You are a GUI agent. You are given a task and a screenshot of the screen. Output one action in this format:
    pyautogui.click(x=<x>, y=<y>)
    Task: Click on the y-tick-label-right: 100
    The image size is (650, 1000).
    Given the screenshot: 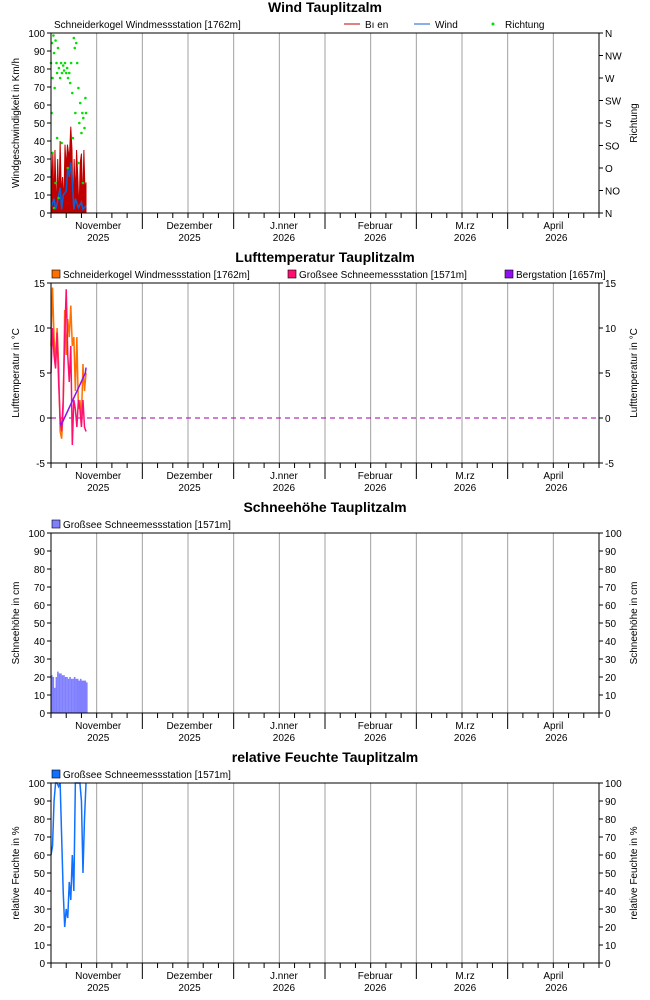 What is the action you would take?
    pyautogui.click(x=613, y=784)
    